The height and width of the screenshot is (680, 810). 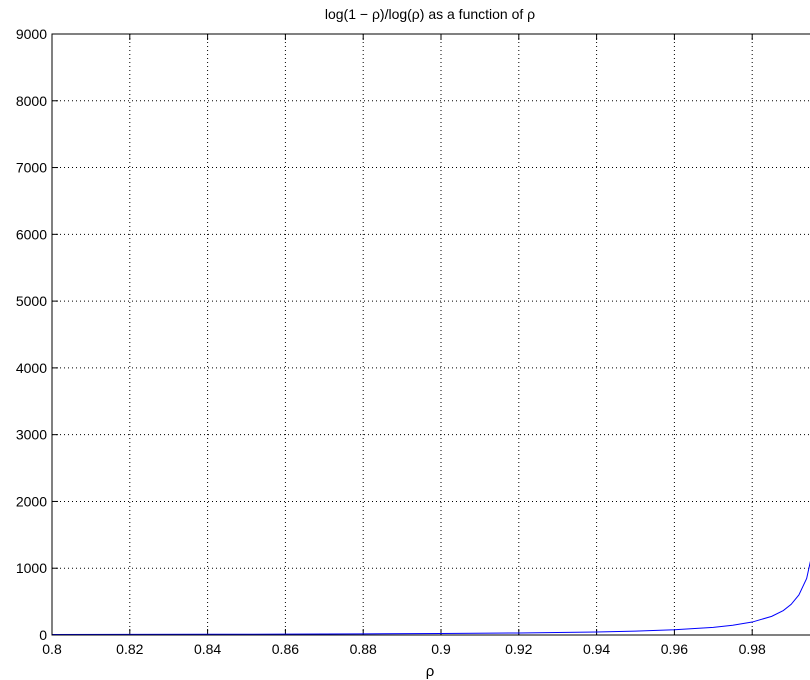 What do you see at coordinates (363, 649) in the screenshot?
I see `x-tick-label: 0.88` at bounding box center [363, 649].